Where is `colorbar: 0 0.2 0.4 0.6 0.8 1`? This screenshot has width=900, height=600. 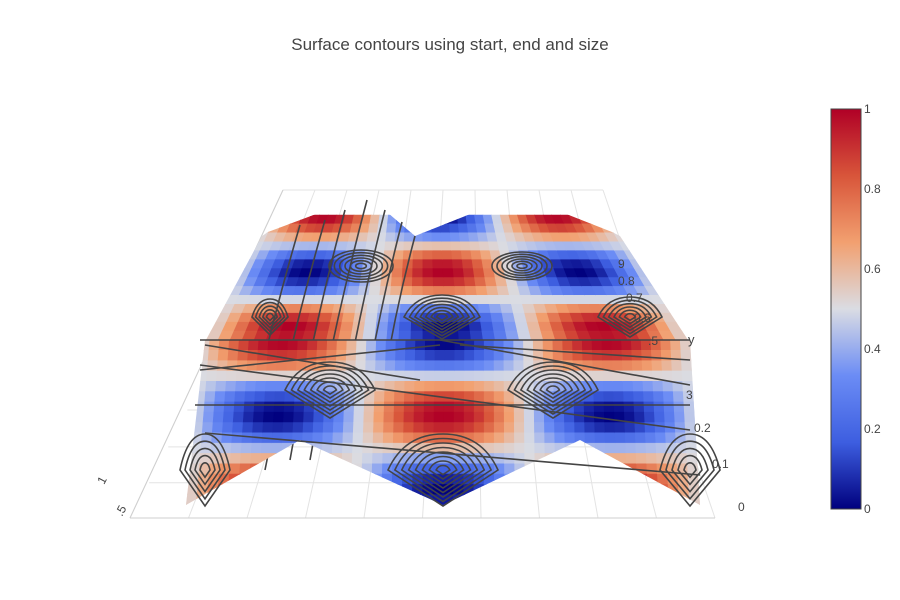 colorbar: 0 0.2 0.4 0.6 0.8 1 is located at coordinates (855, 309).